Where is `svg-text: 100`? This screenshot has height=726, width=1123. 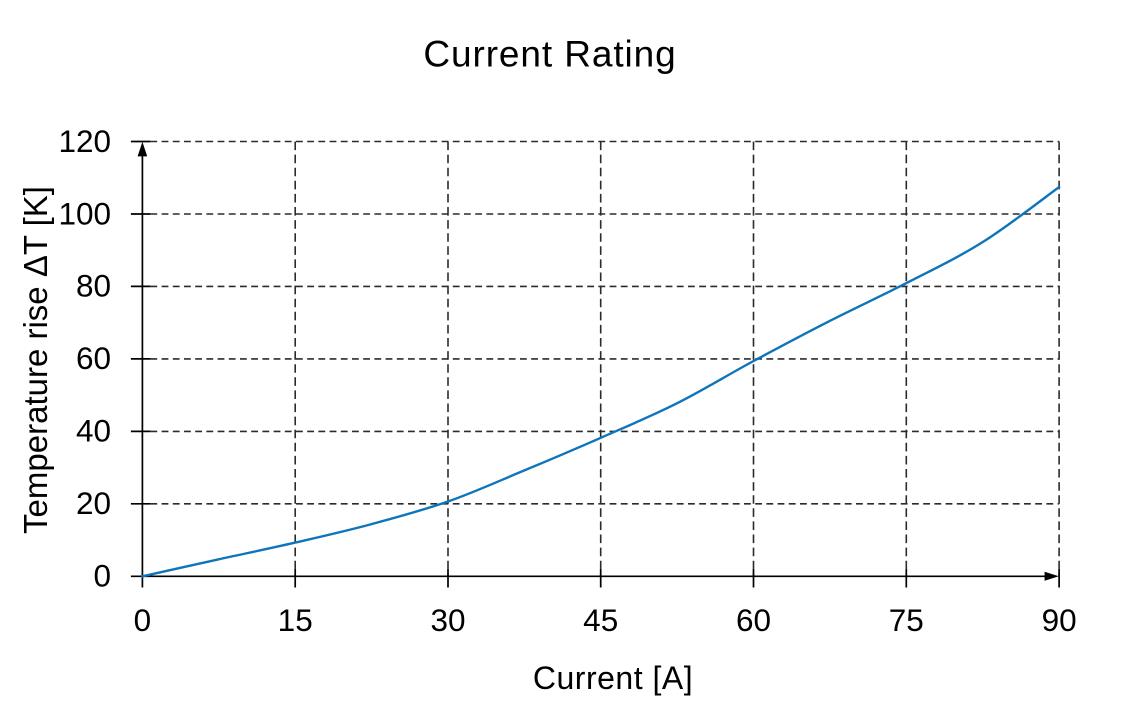
svg-text: 100 is located at coordinates (84, 213).